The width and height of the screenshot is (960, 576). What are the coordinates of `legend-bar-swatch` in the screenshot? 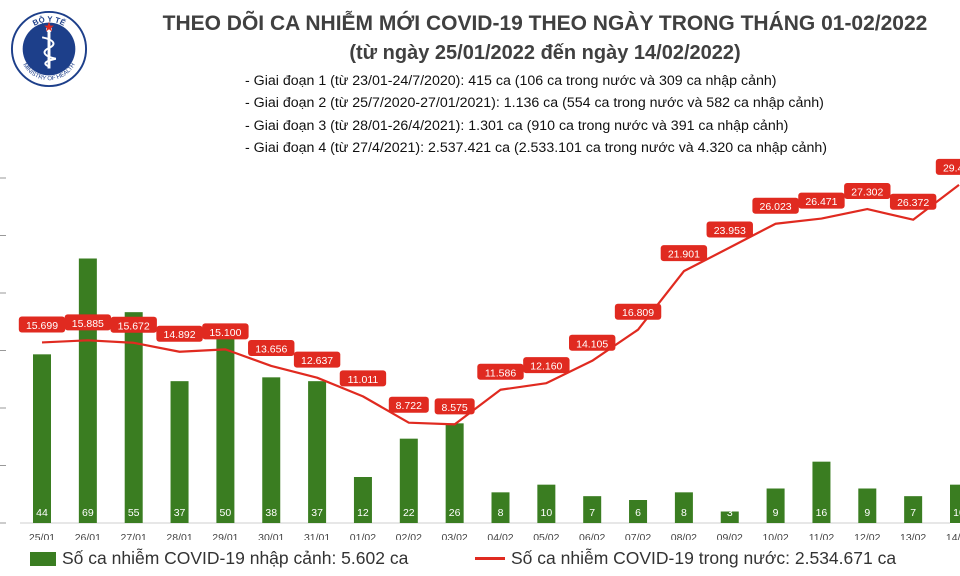 It's located at (43, 558).